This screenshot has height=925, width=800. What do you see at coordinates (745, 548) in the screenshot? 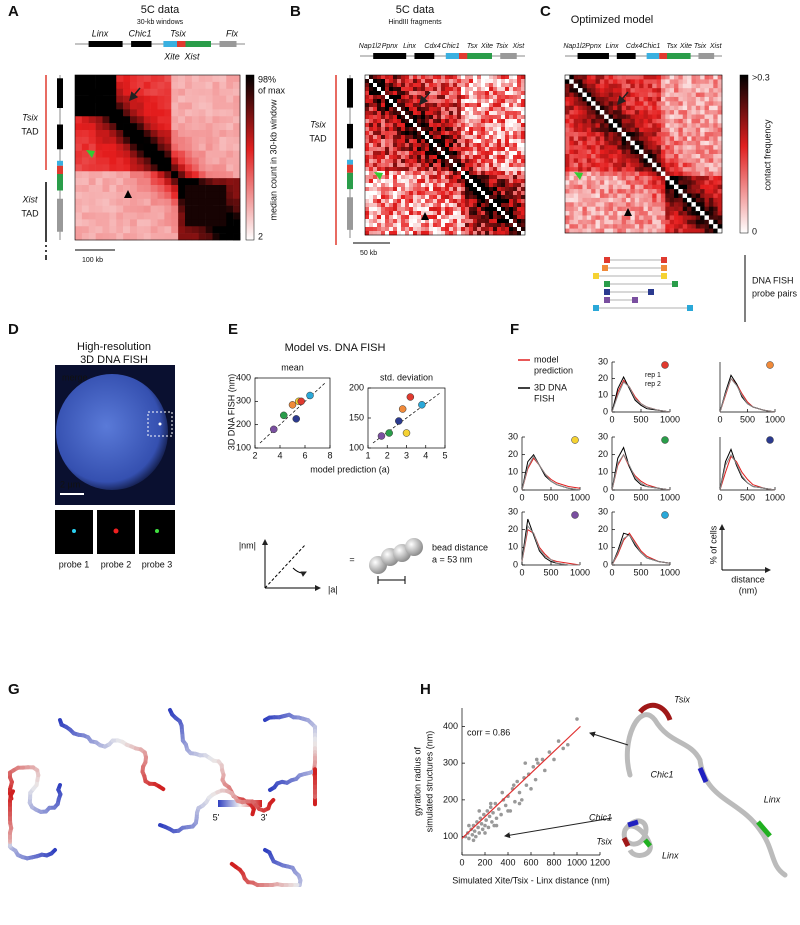
I see `axis-key` at bounding box center [745, 548].